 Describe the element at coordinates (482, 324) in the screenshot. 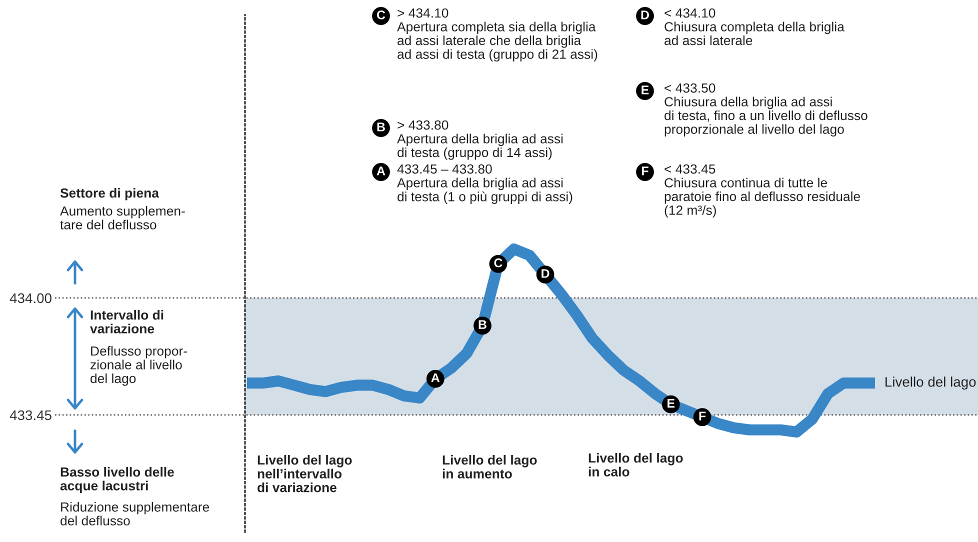

I see `data-label: B` at that location.